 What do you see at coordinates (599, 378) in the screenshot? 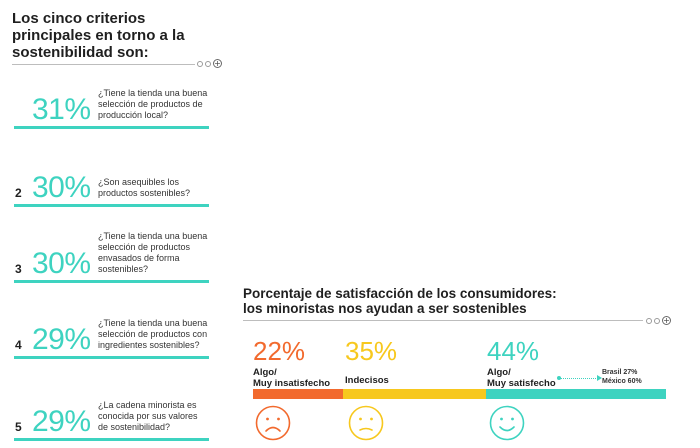
I see `arrow-right-icon` at bounding box center [599, 378].